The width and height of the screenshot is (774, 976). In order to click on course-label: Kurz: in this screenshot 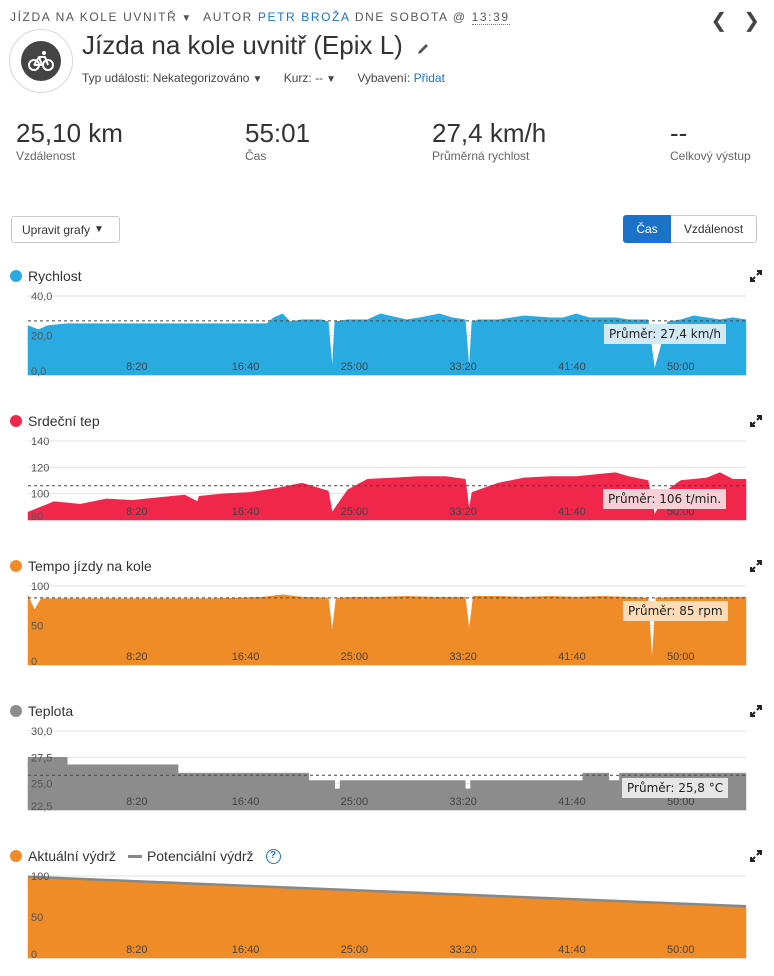, I will do `click(297, 78)`.